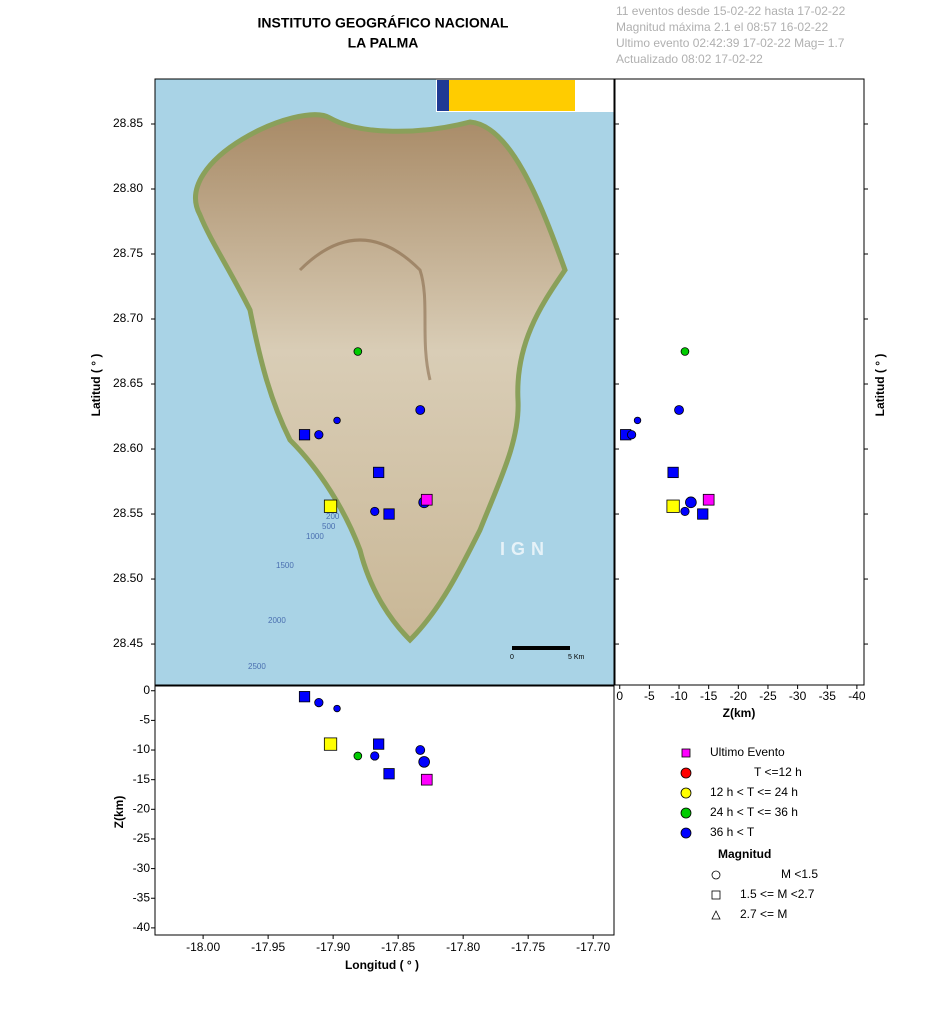 This screenshot has width=951, height=1023. What do you see at coordinates (689, 59) in the screenshot?
I see `header-line: Actualizado 08:02 17-02-22` at bounding box center [689, 59].